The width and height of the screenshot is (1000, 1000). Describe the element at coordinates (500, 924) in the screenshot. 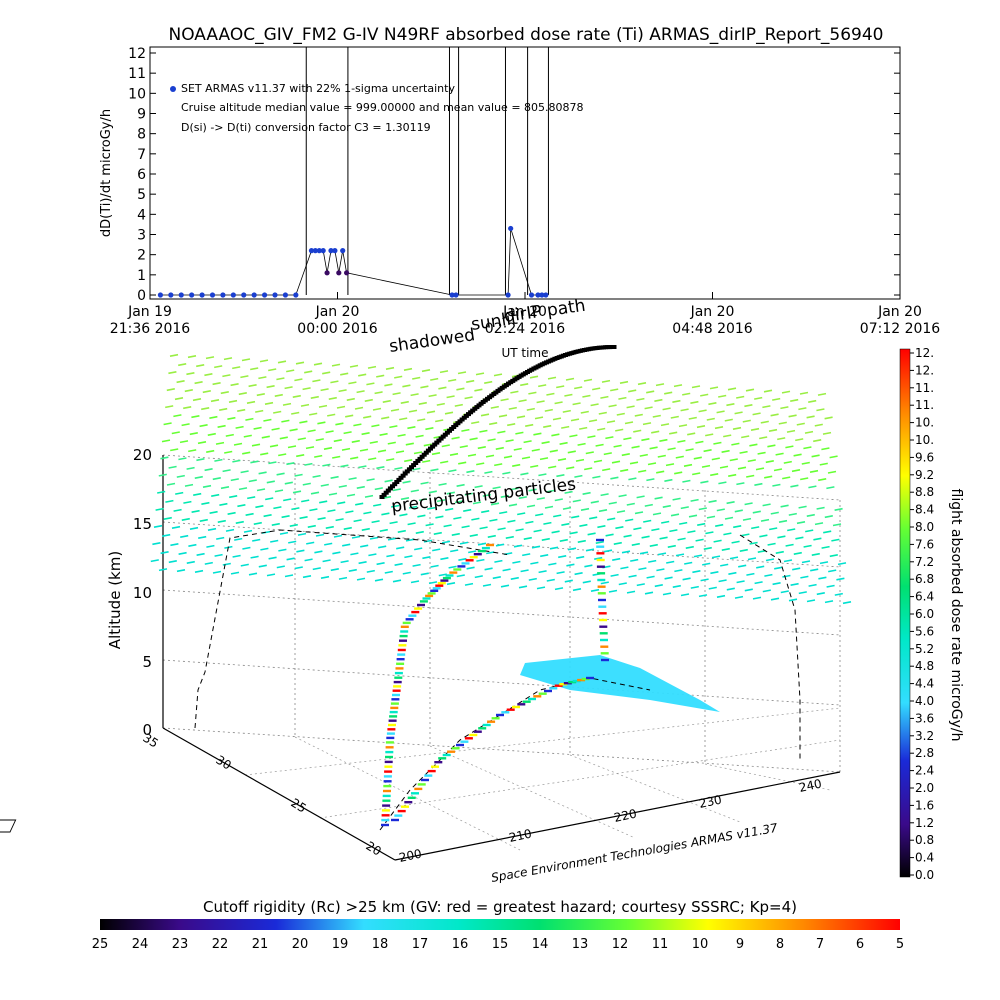

I see `bottom-colorbar-gradient` at that location.